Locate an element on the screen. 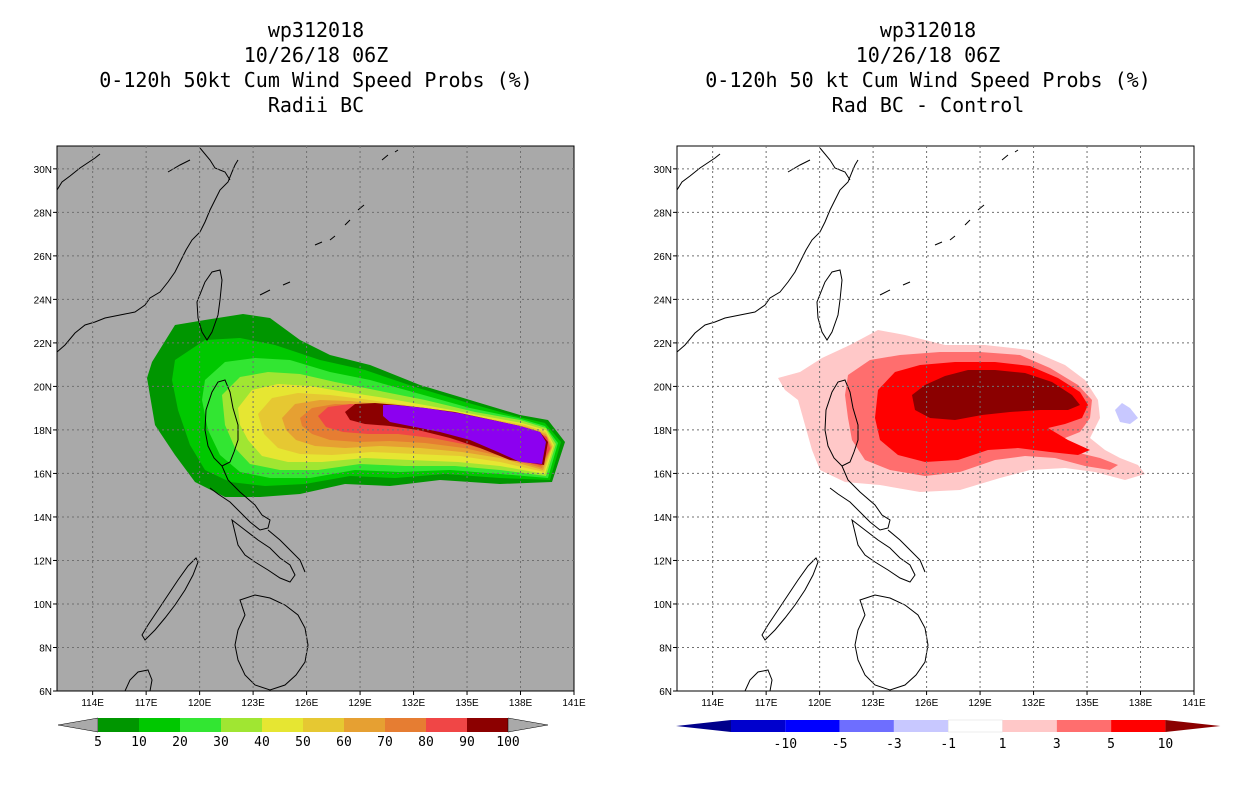  left-lon-label-135E: 135E is located at coordinates (467, 703).